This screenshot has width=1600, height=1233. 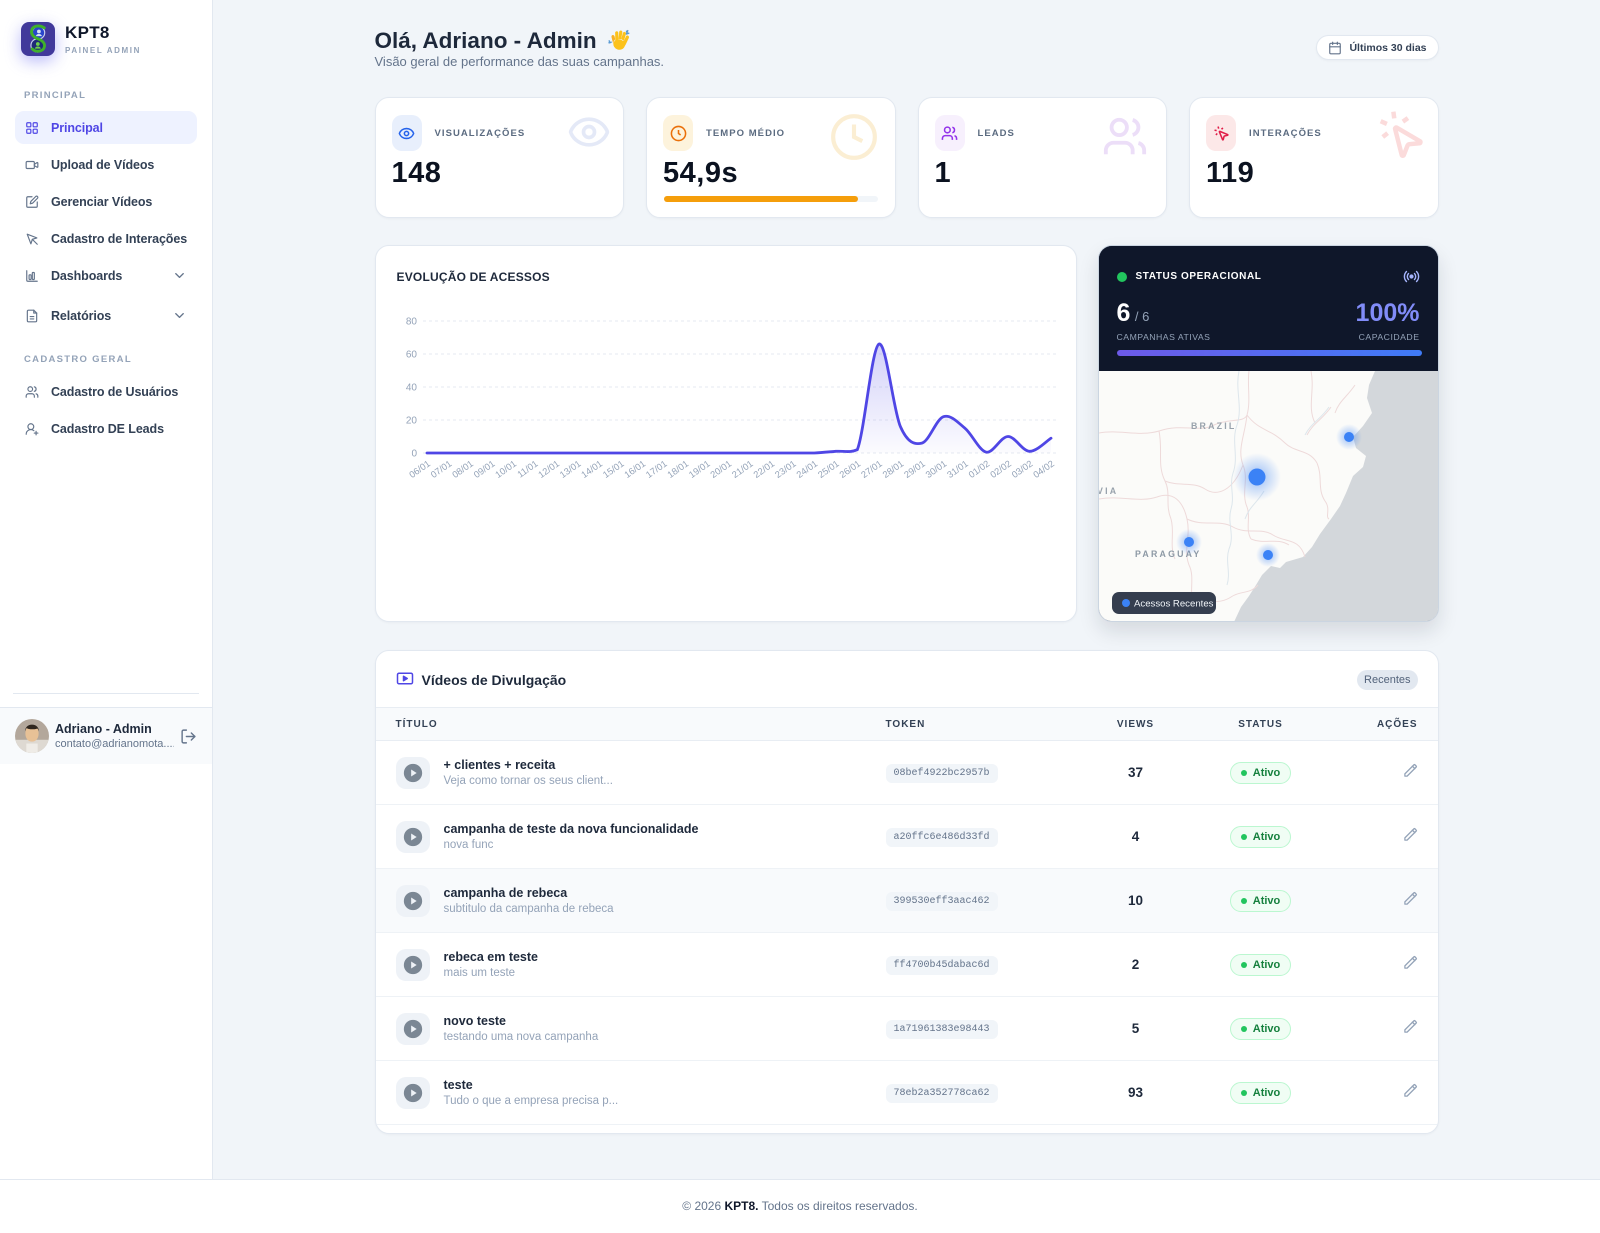 What do you see at coordinates (527, 468) in the screenshot?
I see `svg-text: 11/01` at bounding box center [527, 468].